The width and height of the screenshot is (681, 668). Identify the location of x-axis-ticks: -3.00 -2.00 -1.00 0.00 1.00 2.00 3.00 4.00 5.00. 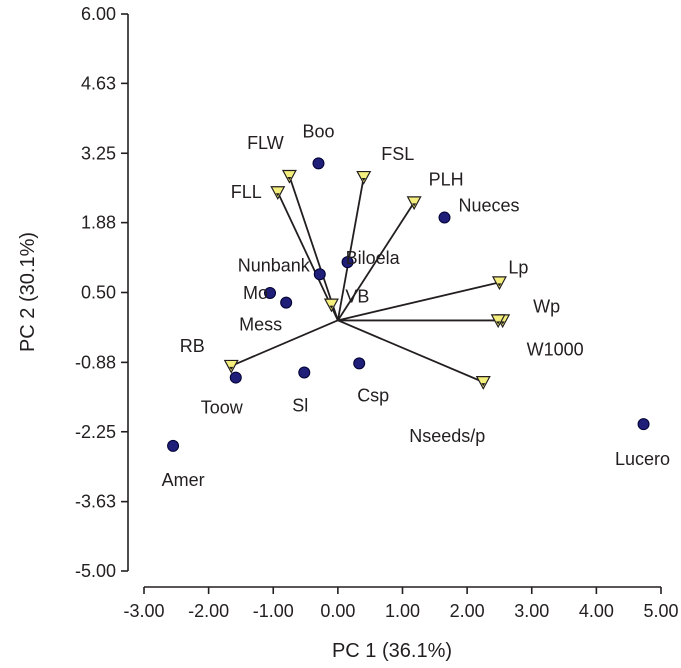
(401, 604).